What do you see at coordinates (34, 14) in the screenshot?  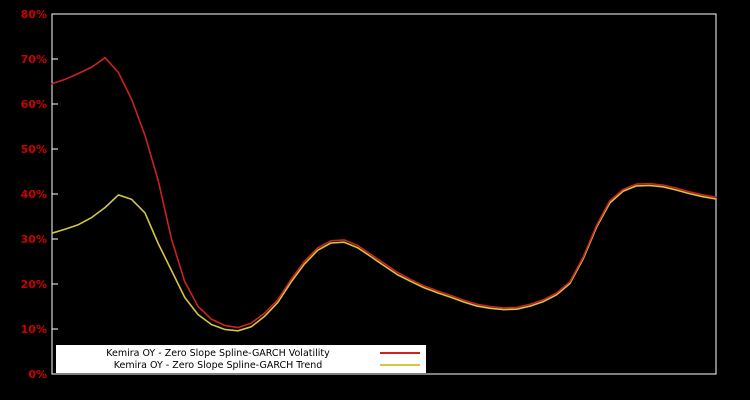 I see `y-axis-label: 80%` at bounding box center [34, 14].